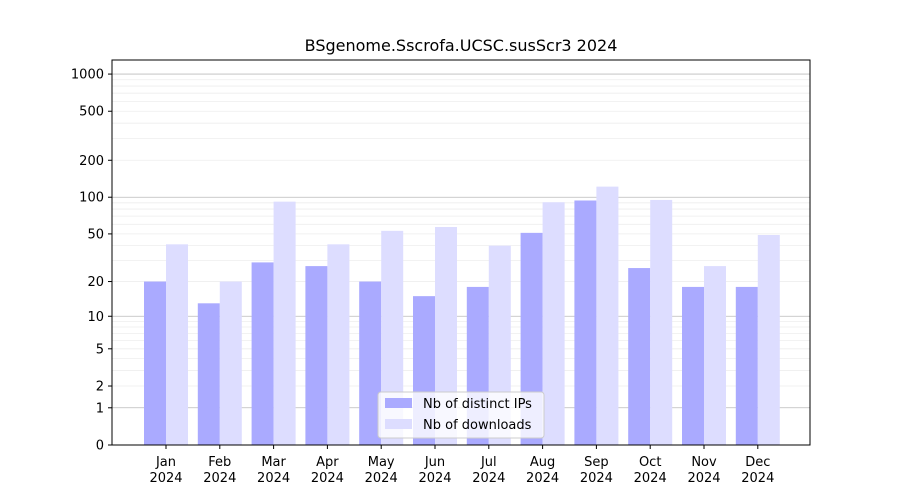 Image resolution: width=900 pixels, height=500 pixels. Describe the element at coordinates (100, 446) in the screenshot. I see `y-tick-label: 0` at that location.